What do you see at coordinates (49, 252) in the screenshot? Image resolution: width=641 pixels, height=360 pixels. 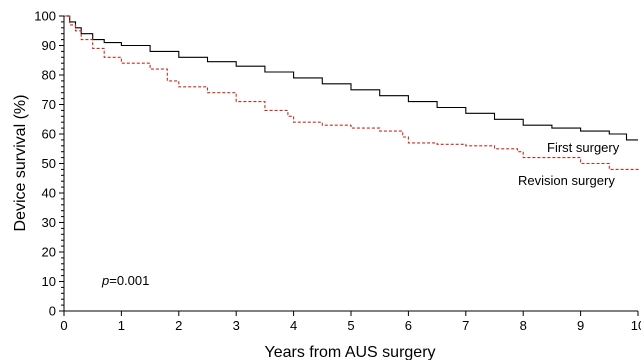 I see `y-tick-label-20: 20` at bounding box center [49, 252].